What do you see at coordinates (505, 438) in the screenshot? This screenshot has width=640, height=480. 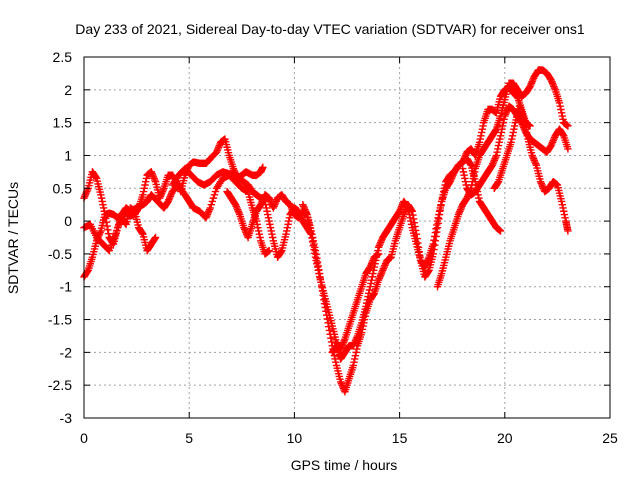 I see `x-tick-label: 20` at bounding box center [505, 438].